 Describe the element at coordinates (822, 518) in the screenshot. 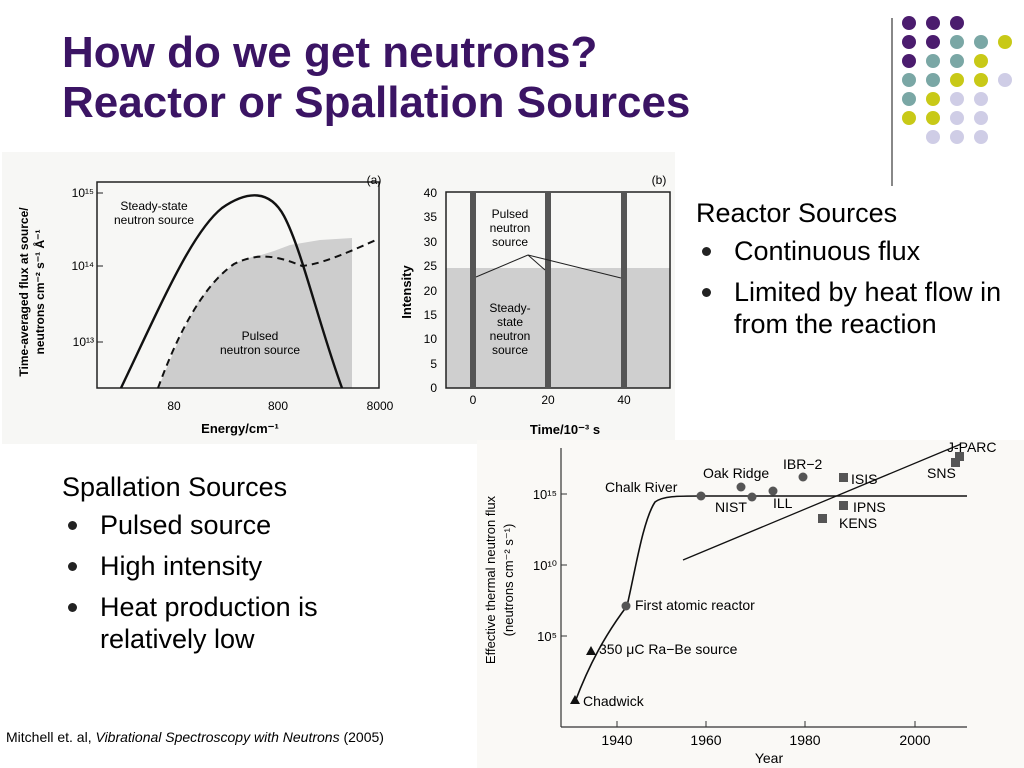

I see `figure-c-kens-marker` at that location.